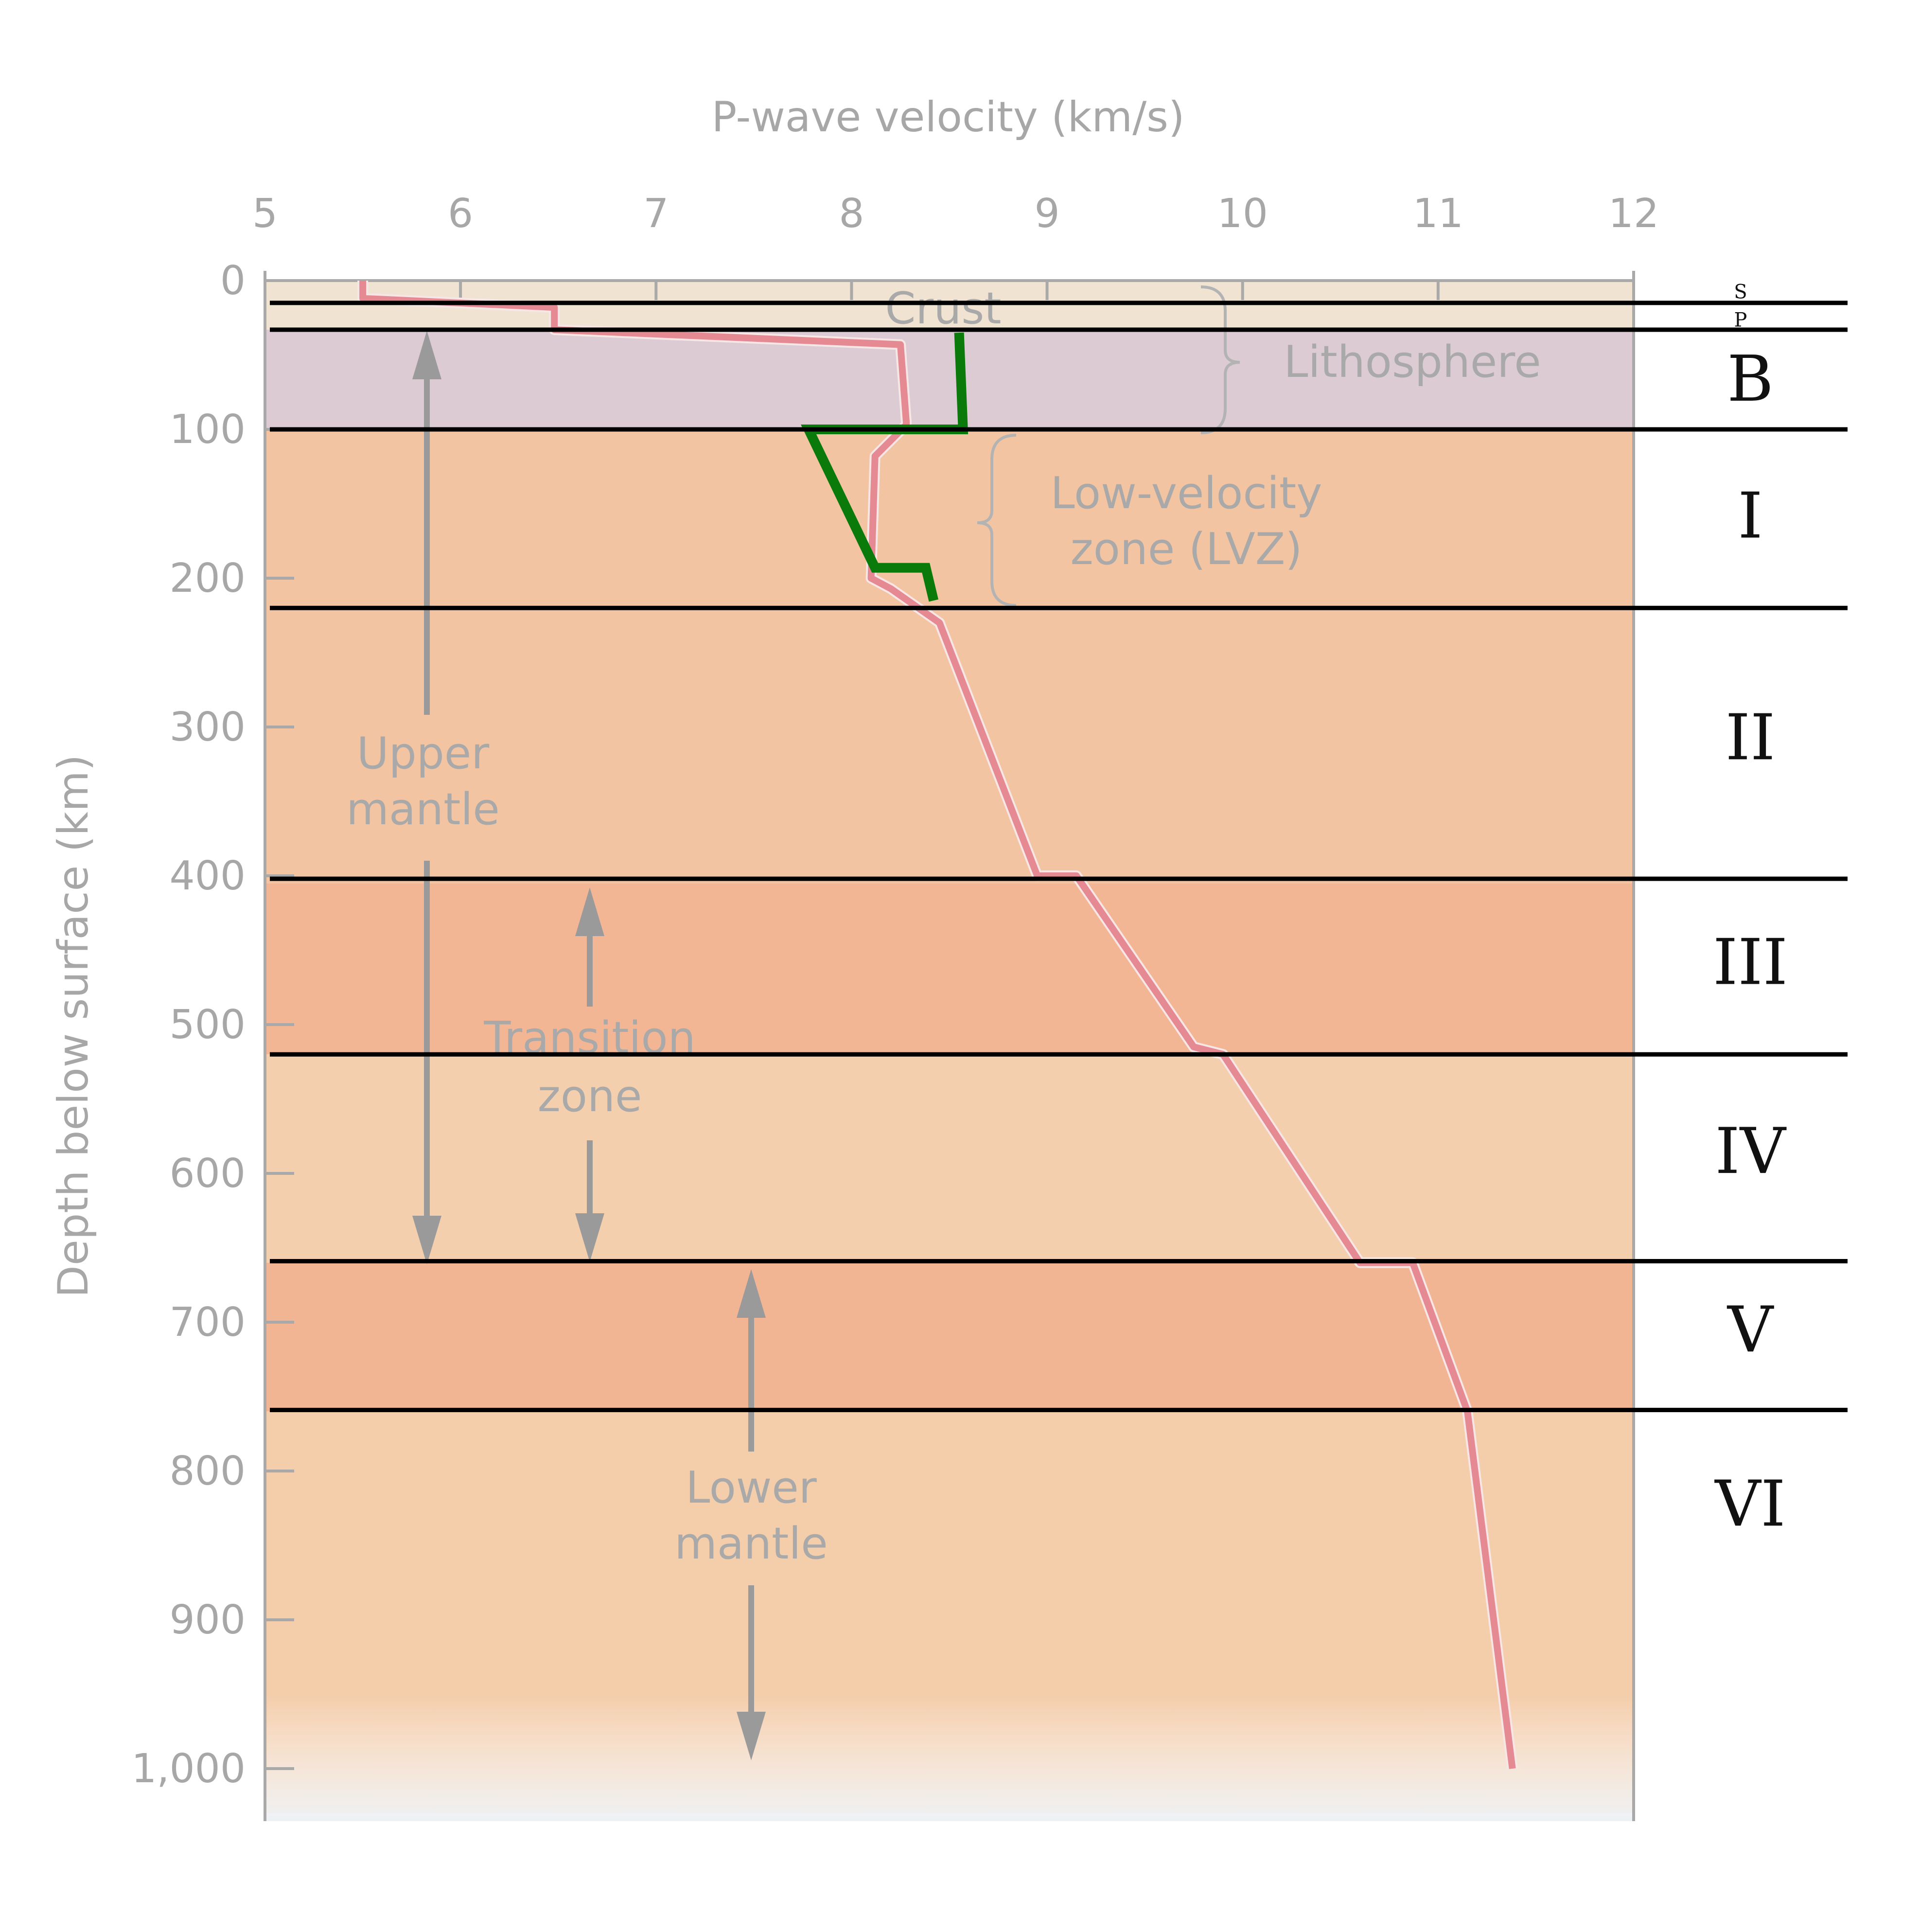 The width and height of the screenshot is (1920, 1932). What do you see at coordinates (233, 281) in the screenshot?
I see `y-tick-label: 0` at bounding box center [233, 281].